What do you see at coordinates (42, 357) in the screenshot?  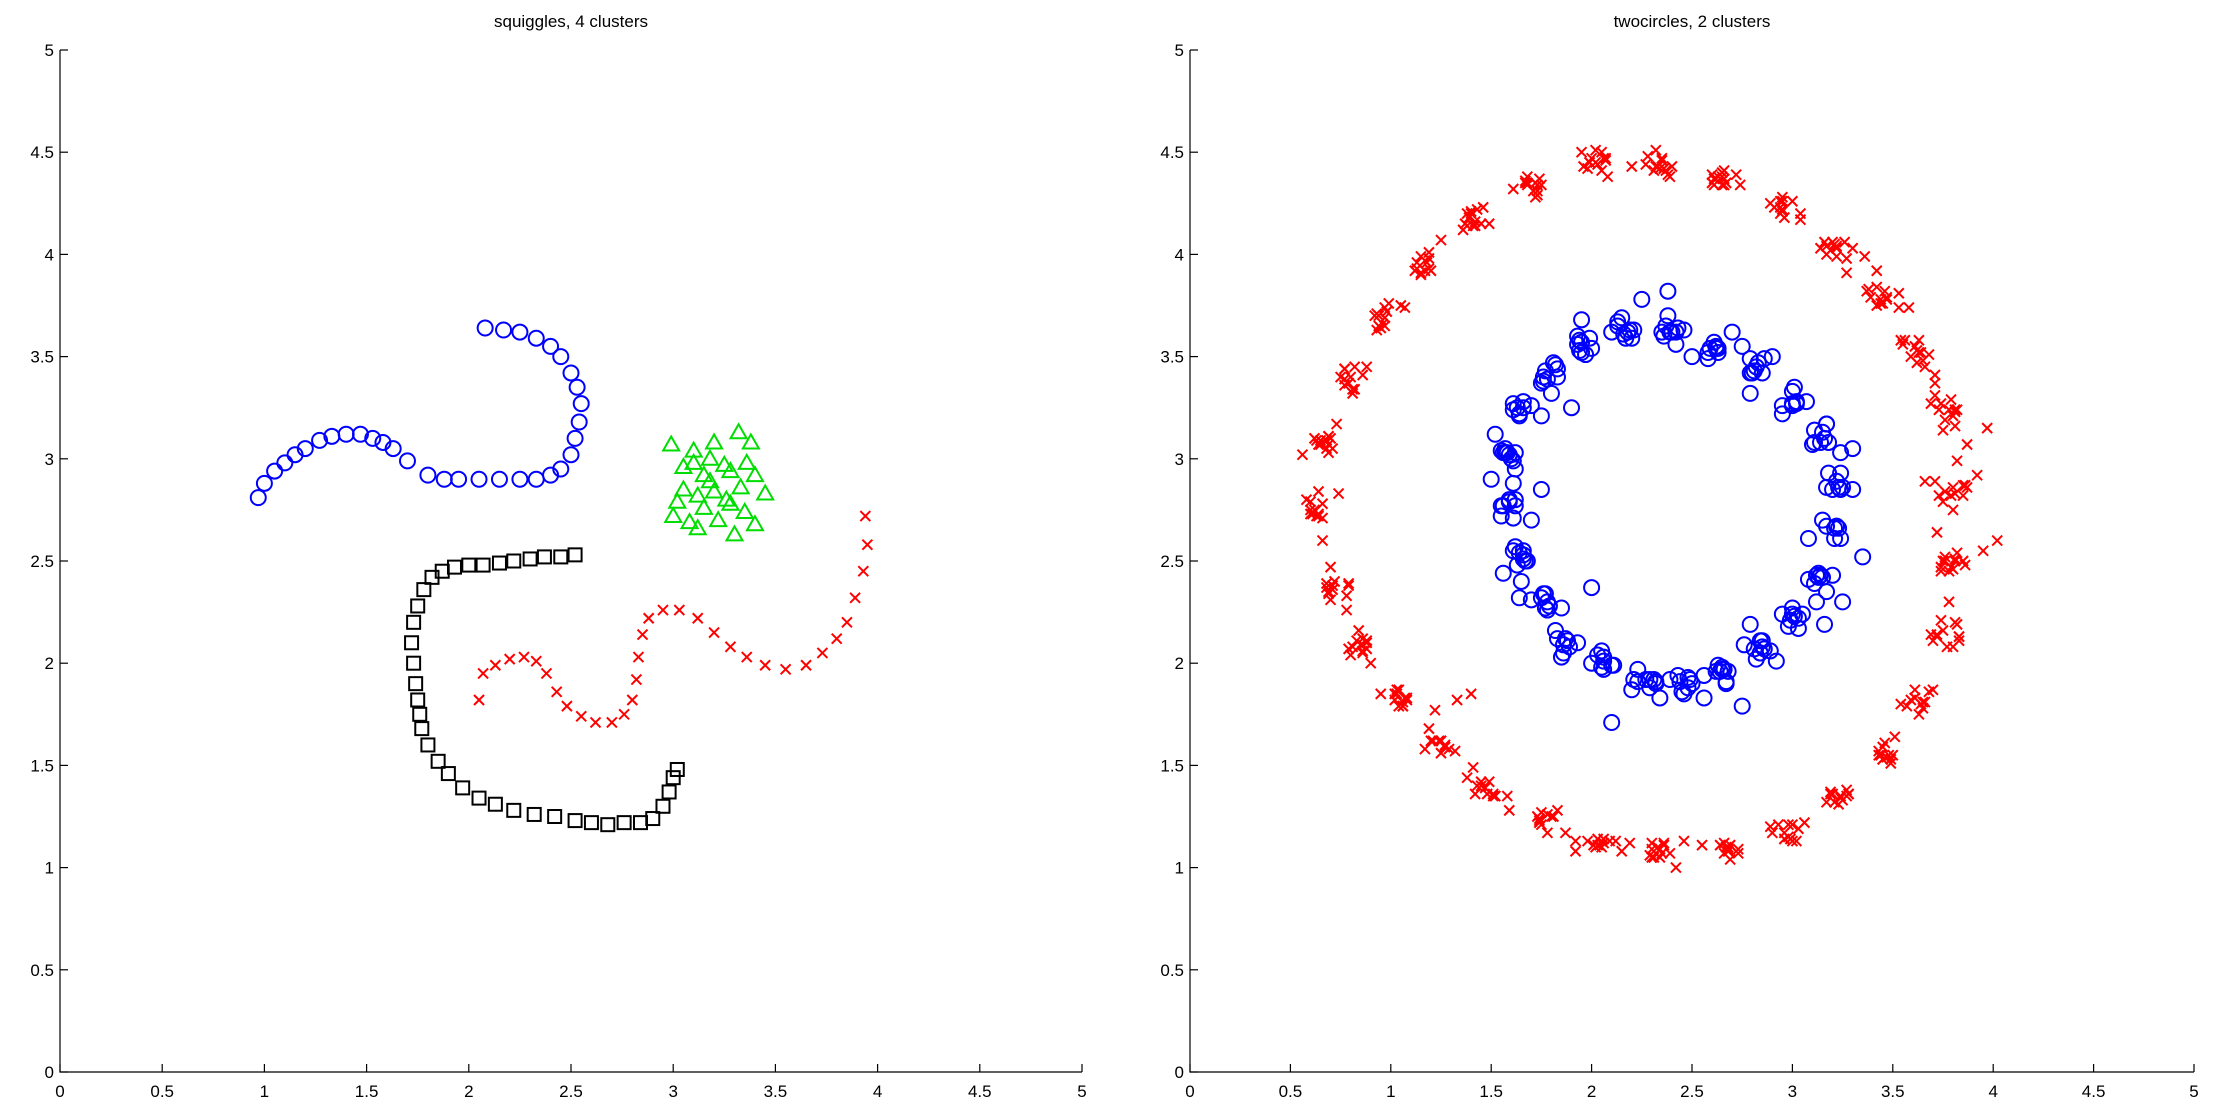 I see `y-tick-label: 3.5` at bounding box center [42, 357].